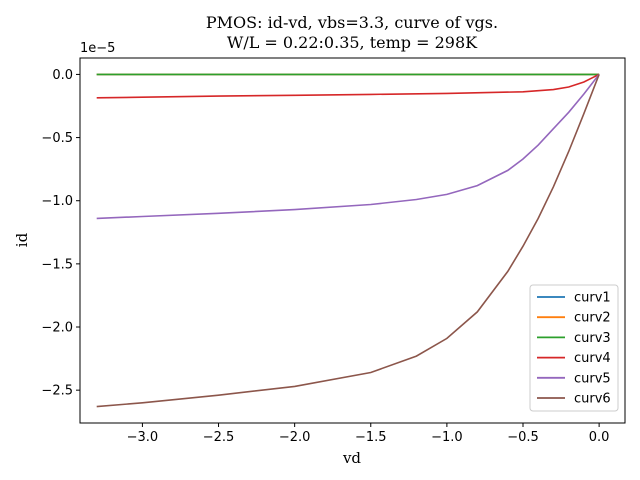 The width and height of the screenshot is (640, 480). I want to click on x-axis-ticks: −3.0 −2.5 −2.0 −1.5 −1.0 −0.5 0.0, so click(368, 434).